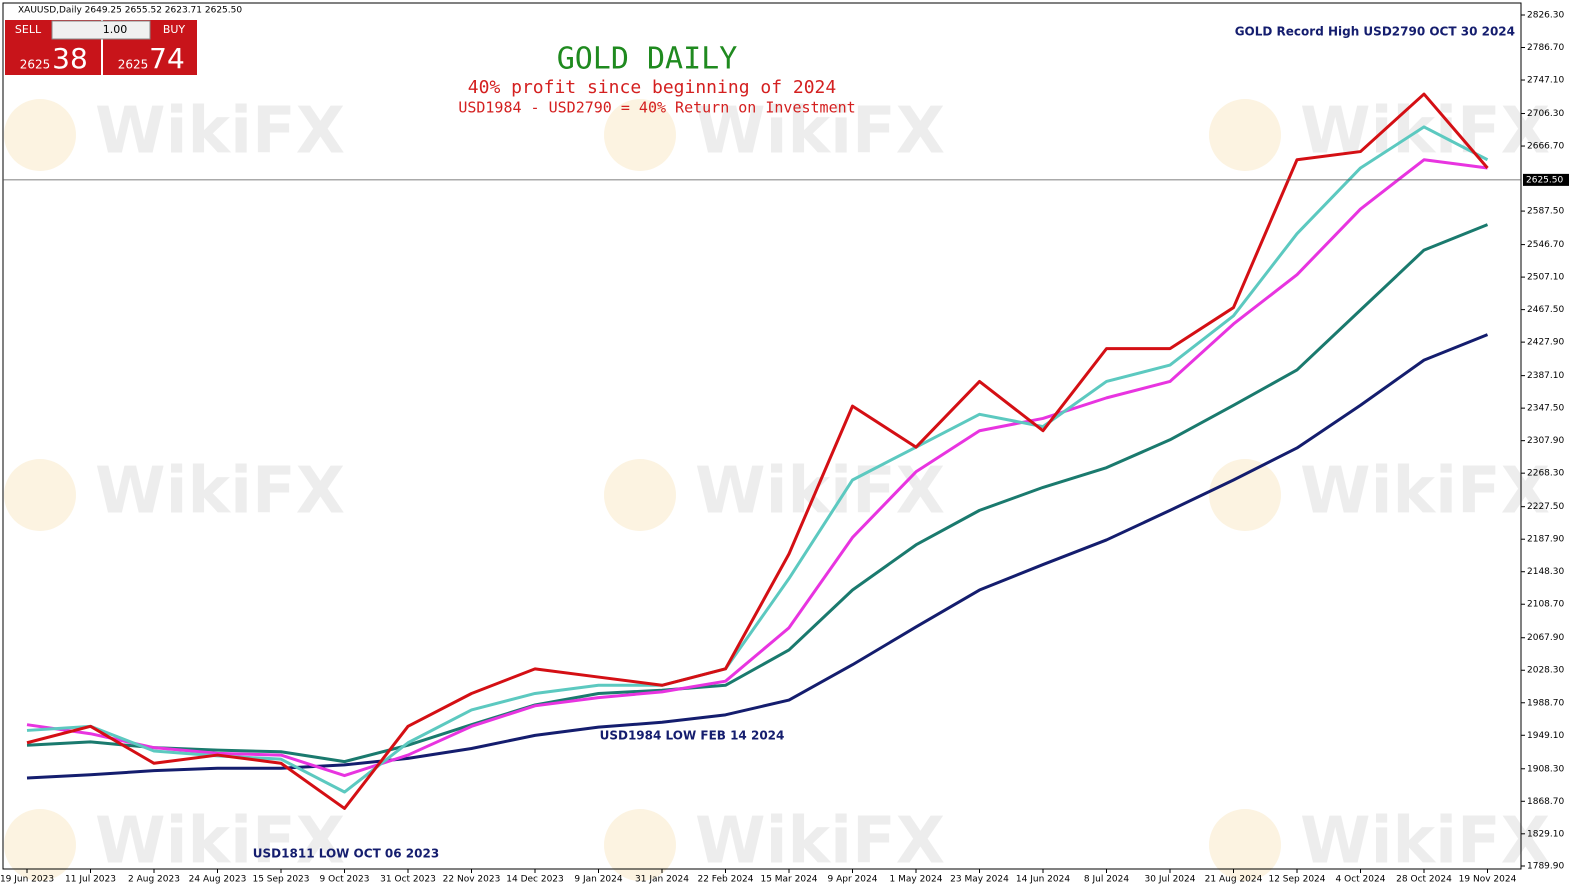 The image size is (1579, 896). Describe the element at coordinates (1545, 81) in the screenshot. I see `y-tick-label: 2747.10` at that location.